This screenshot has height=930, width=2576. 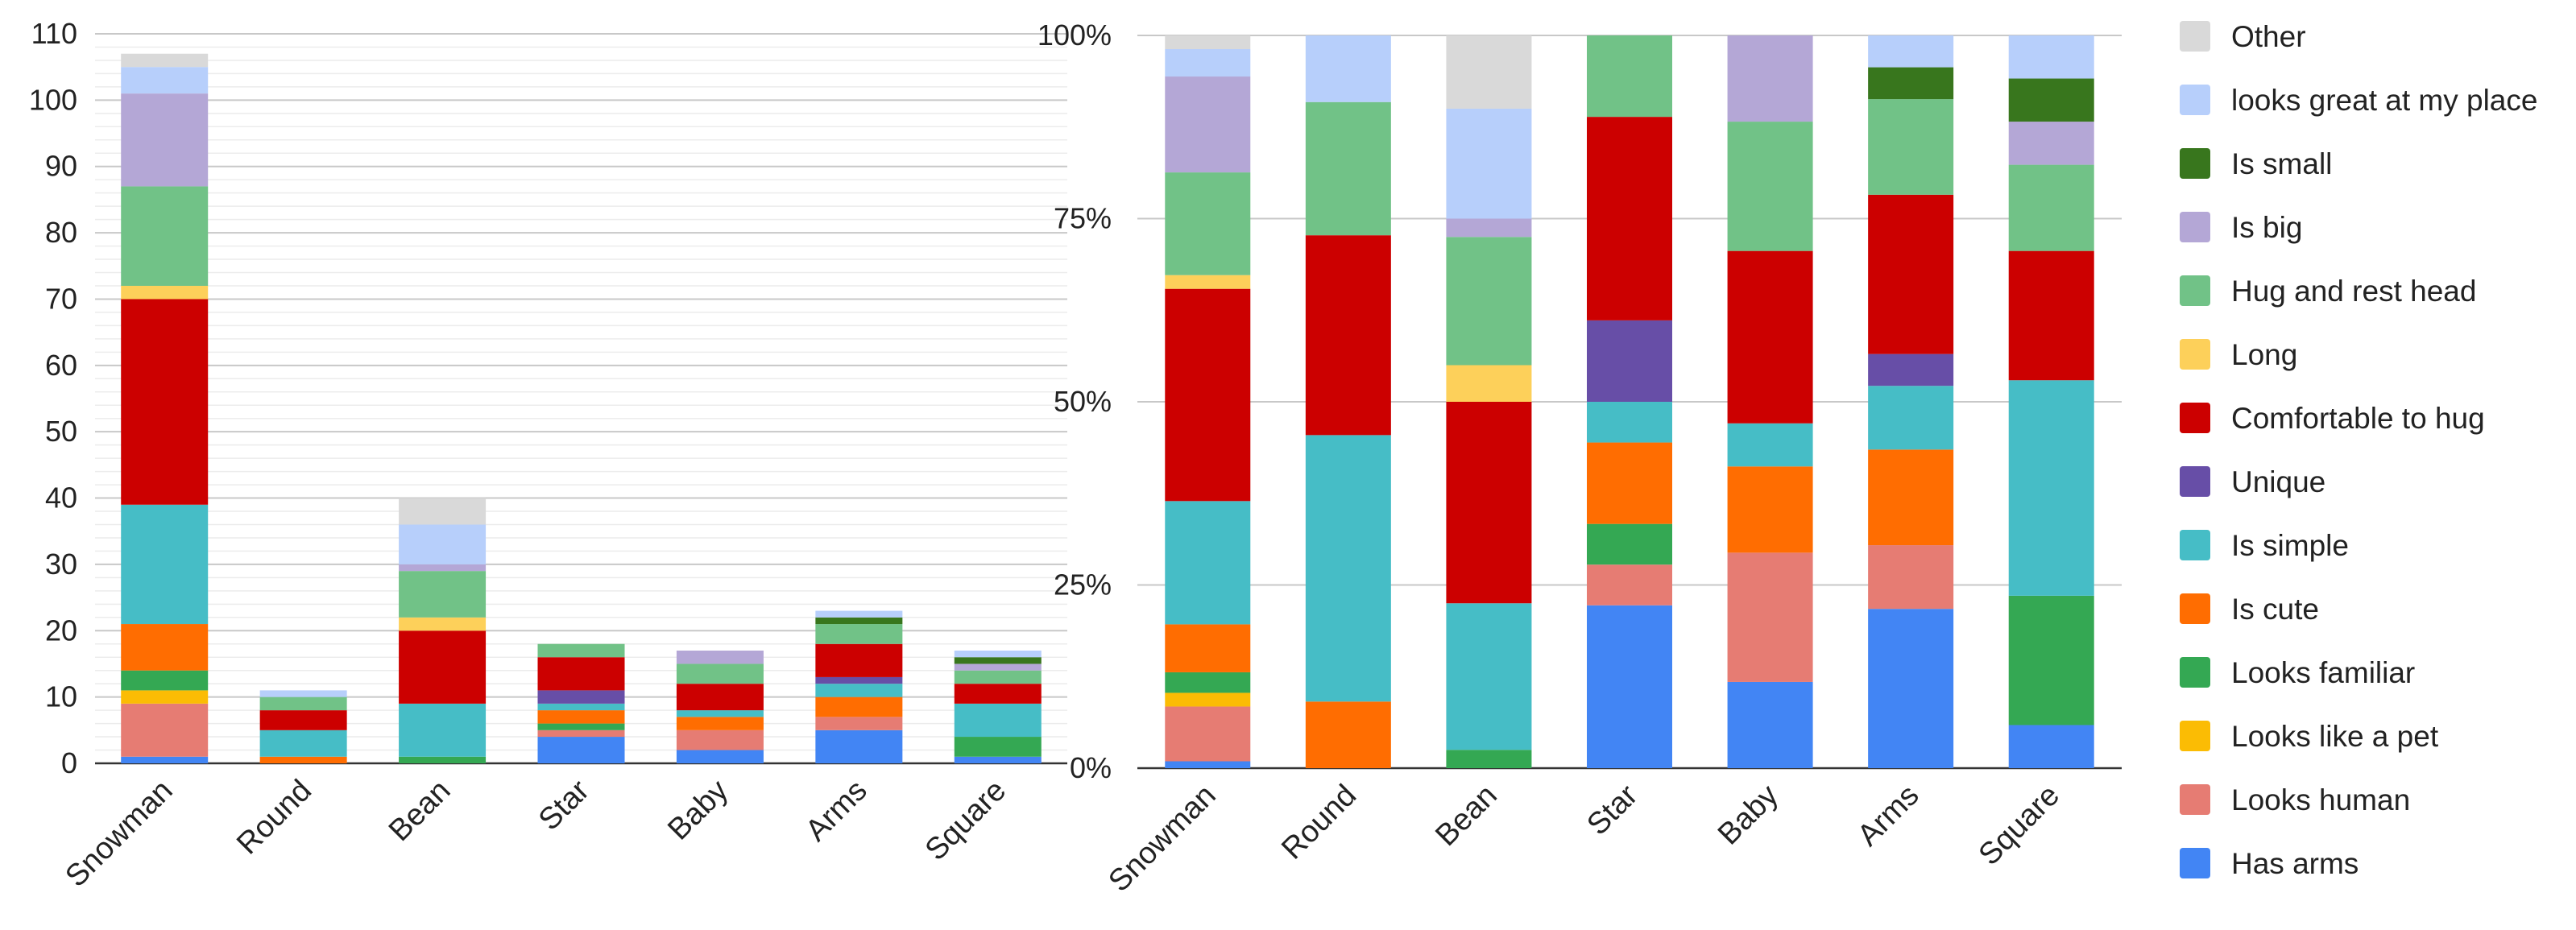 I want to click on bar-segment-square-has-arms, so click(x=998, y=759).